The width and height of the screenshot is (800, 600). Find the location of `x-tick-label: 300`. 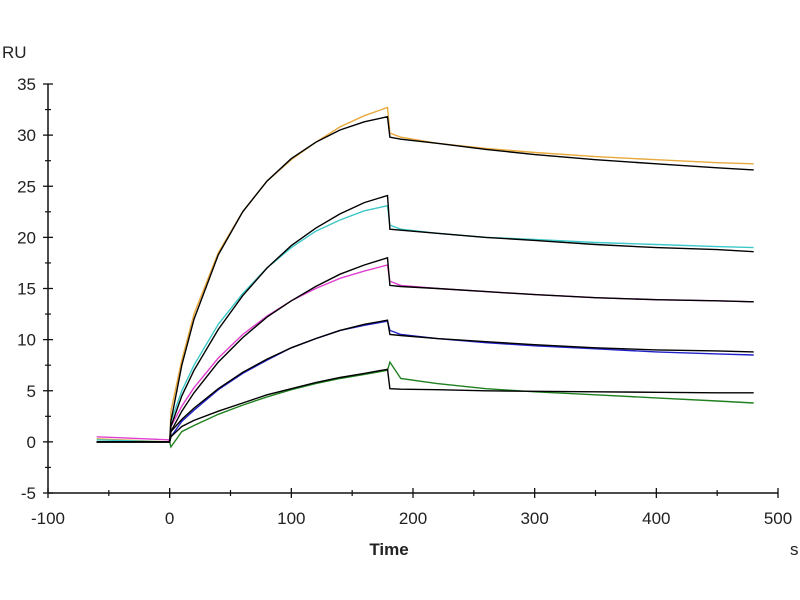

x-tick-label: 300 is located at coordinates (534, 518).